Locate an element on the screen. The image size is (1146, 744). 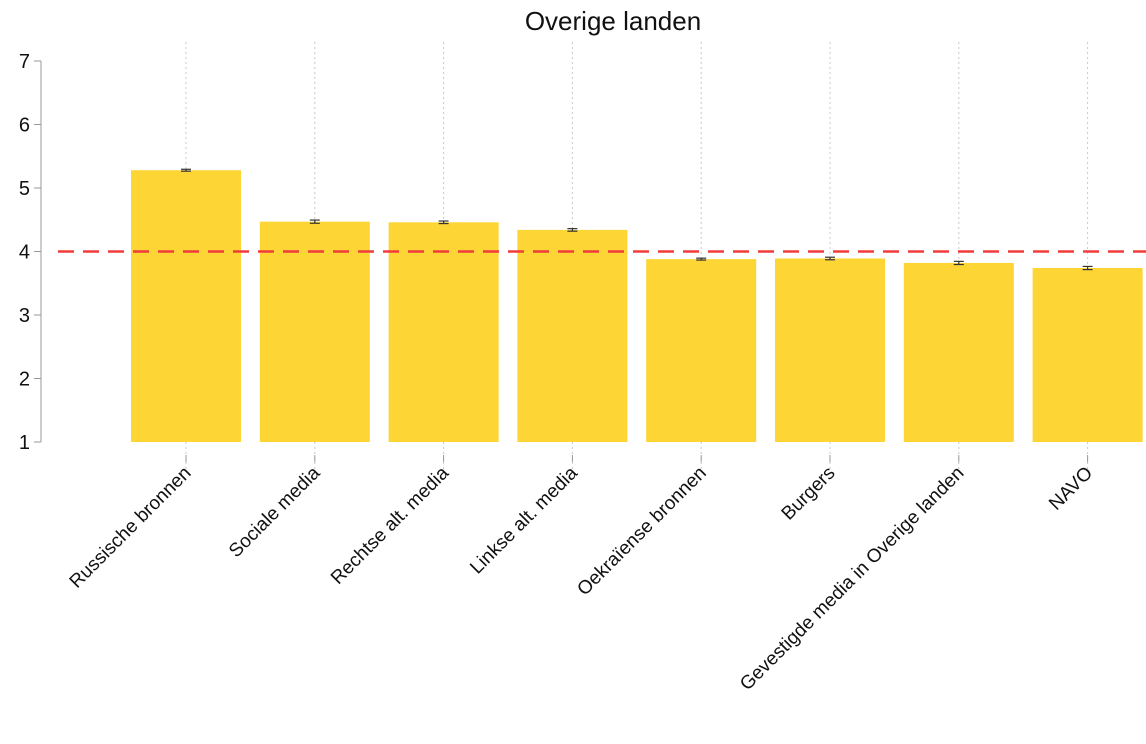
x-tick-label-0: Russische bronnen is located at coordinates (131, 528).